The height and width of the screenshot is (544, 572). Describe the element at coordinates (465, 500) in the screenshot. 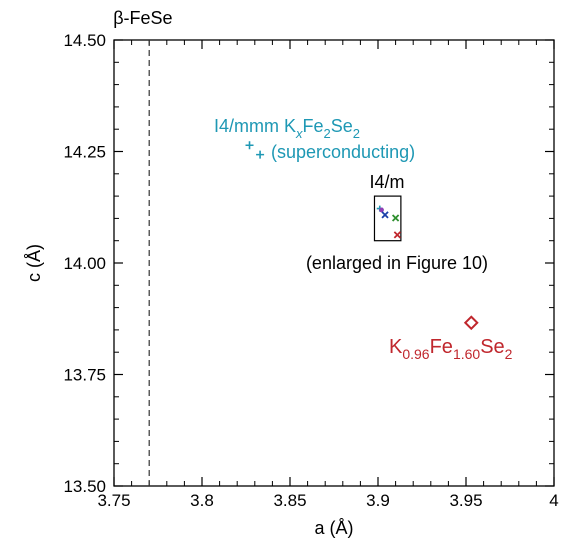

I see `x-tick-label: 3.95` at that location.